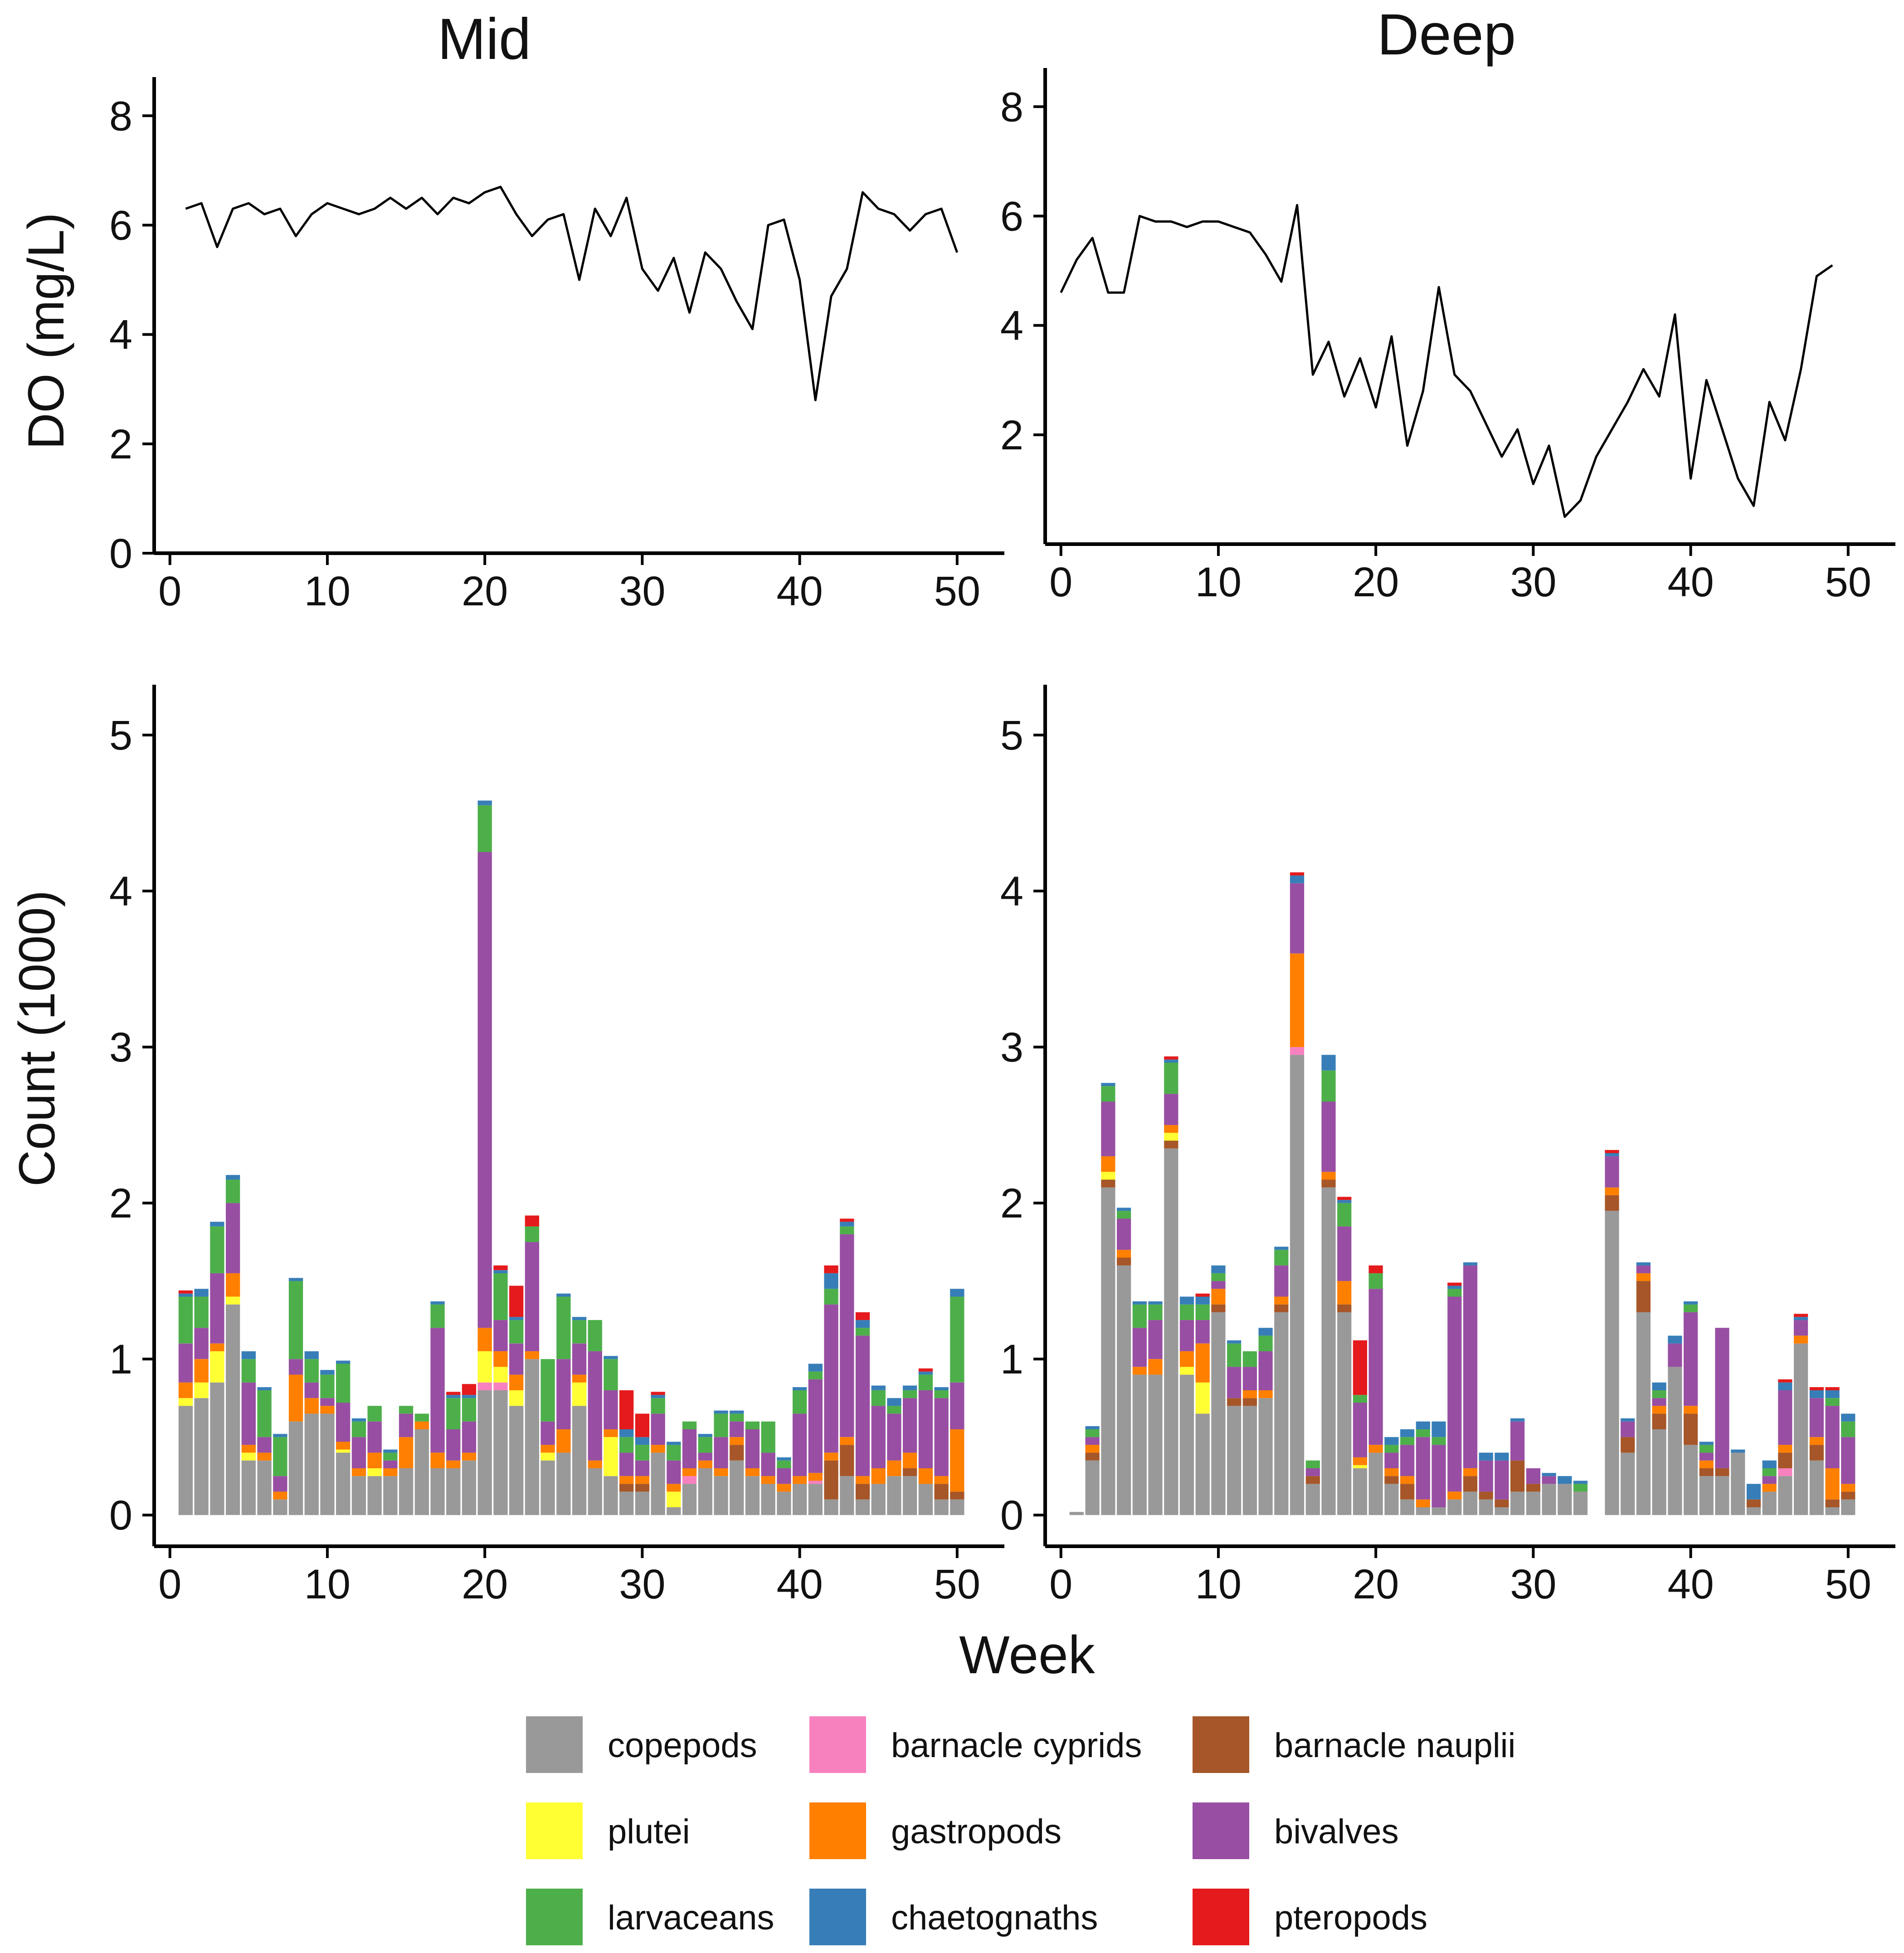 This screenshot has height=1953, width=1904. I want to click on count-mid-bar-5-plutei, so click(248, 1456).